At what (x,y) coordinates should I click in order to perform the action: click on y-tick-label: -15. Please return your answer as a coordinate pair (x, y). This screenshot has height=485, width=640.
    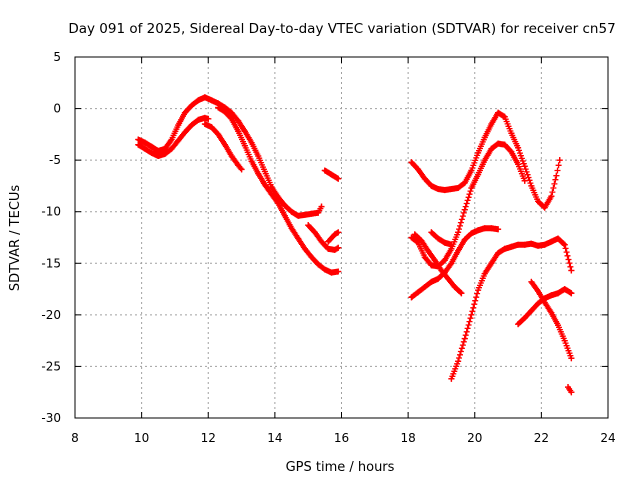
    Looking at the image, I should click on (51, 263).